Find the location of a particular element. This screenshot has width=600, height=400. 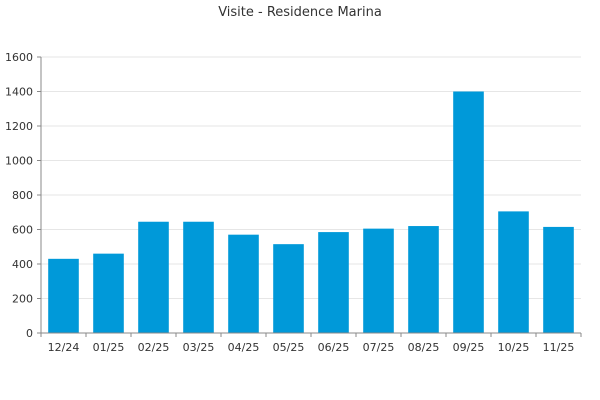

y-axis: 0 200 400 600 800 1000 1200 1400 1600 is located at coordinates (23, 195).